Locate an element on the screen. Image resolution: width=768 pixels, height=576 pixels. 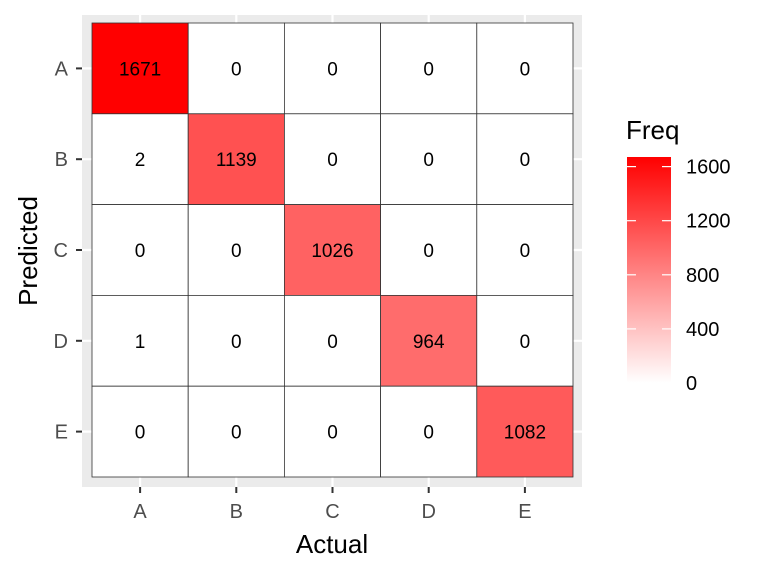
cell-value-label: 964 is located at coordinates (429, 342).